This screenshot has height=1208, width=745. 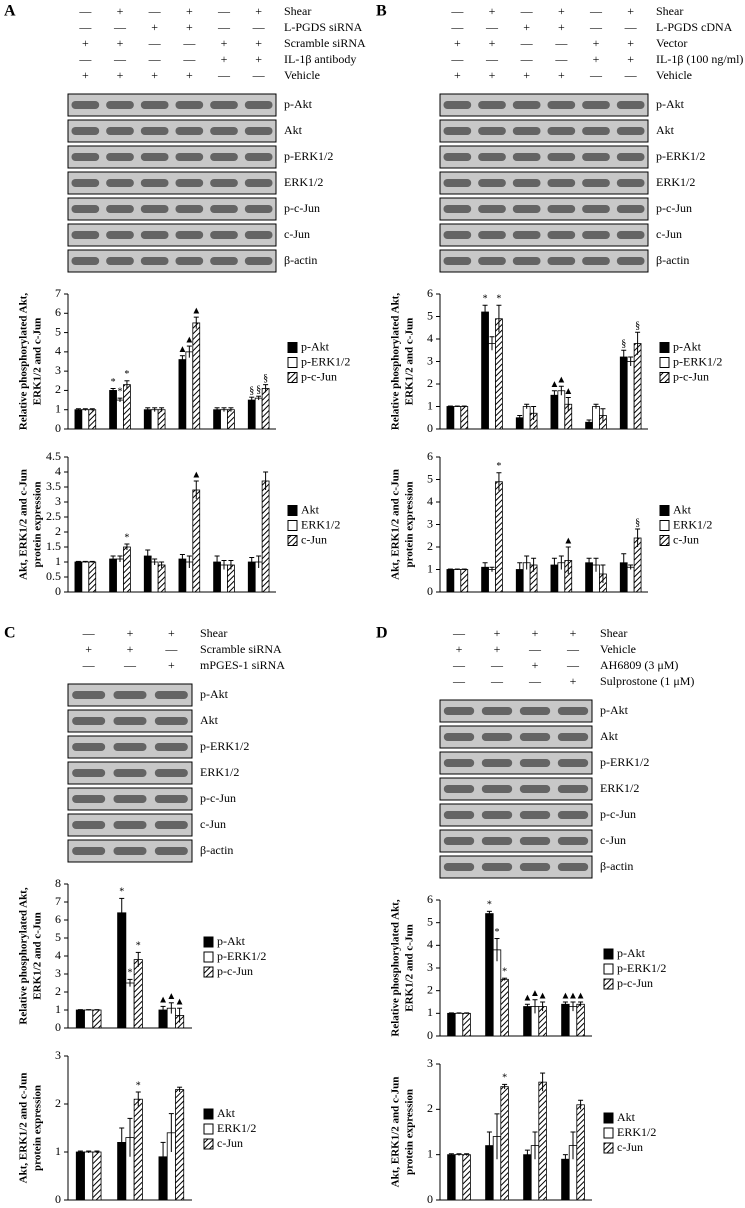 I want to click on blot-label: Akt, so click(x=293, y=130).